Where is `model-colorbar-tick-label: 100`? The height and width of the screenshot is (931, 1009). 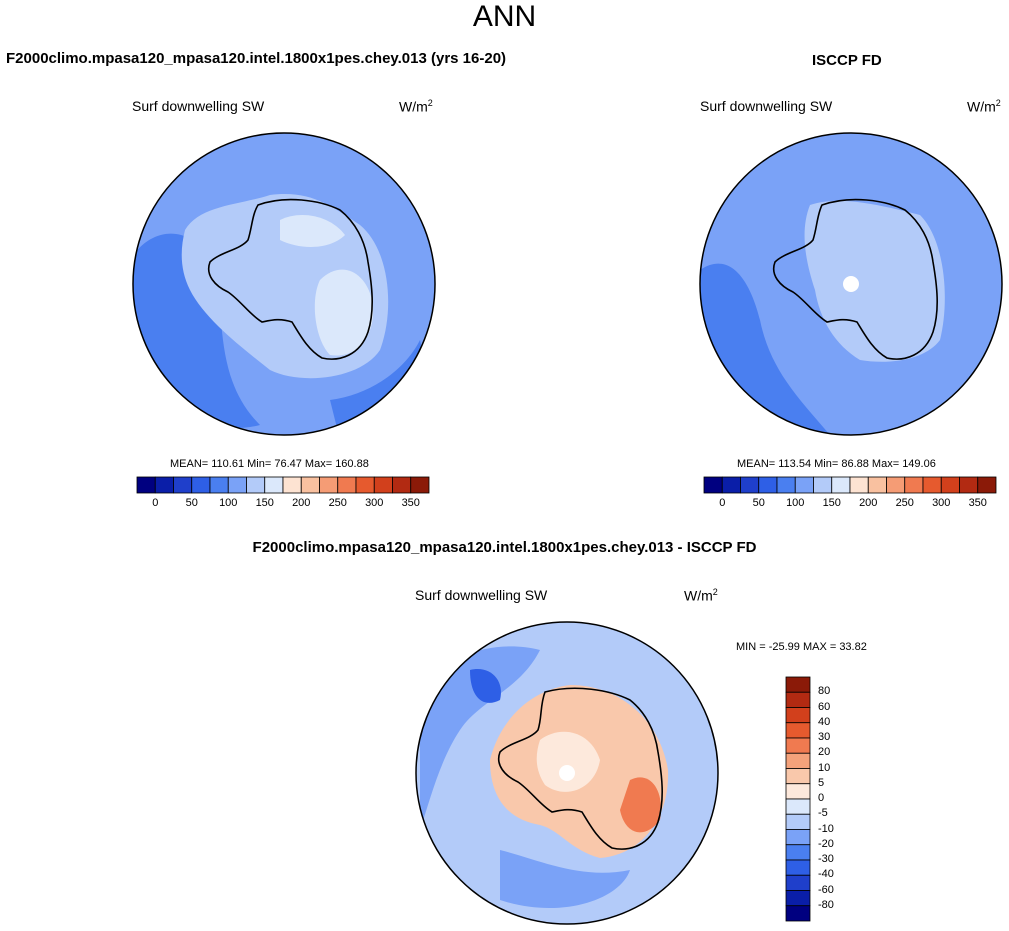
model-colorbar-tick-label: 100 is located at coordinates (228, 503).